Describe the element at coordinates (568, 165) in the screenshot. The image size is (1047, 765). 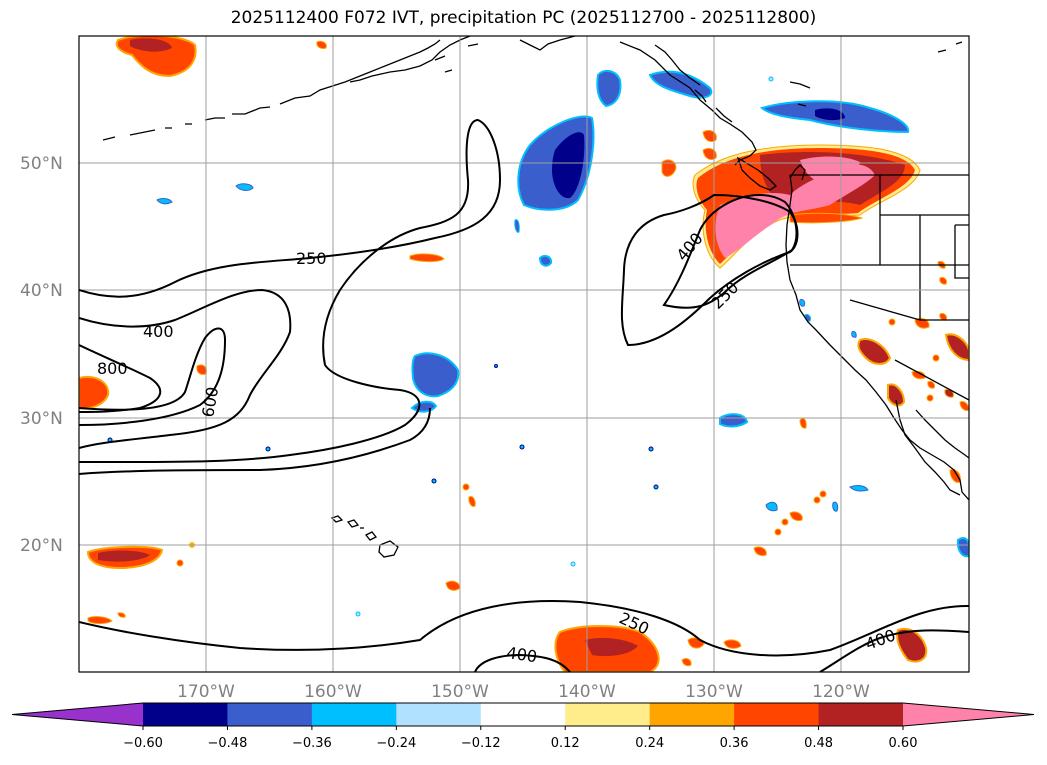
I see `precip-neg-main-core` at that location.